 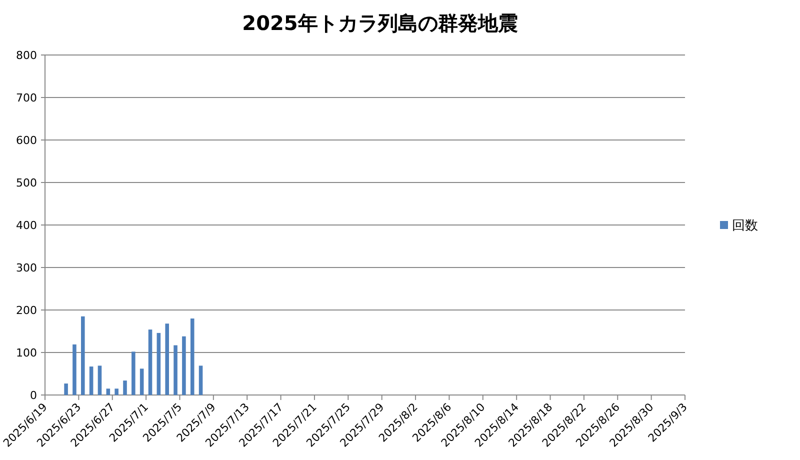 What do you see at coordinates (26, 353) in the screenshot?
I see `y-tick-label: 100` at bounding box center [26, 353].